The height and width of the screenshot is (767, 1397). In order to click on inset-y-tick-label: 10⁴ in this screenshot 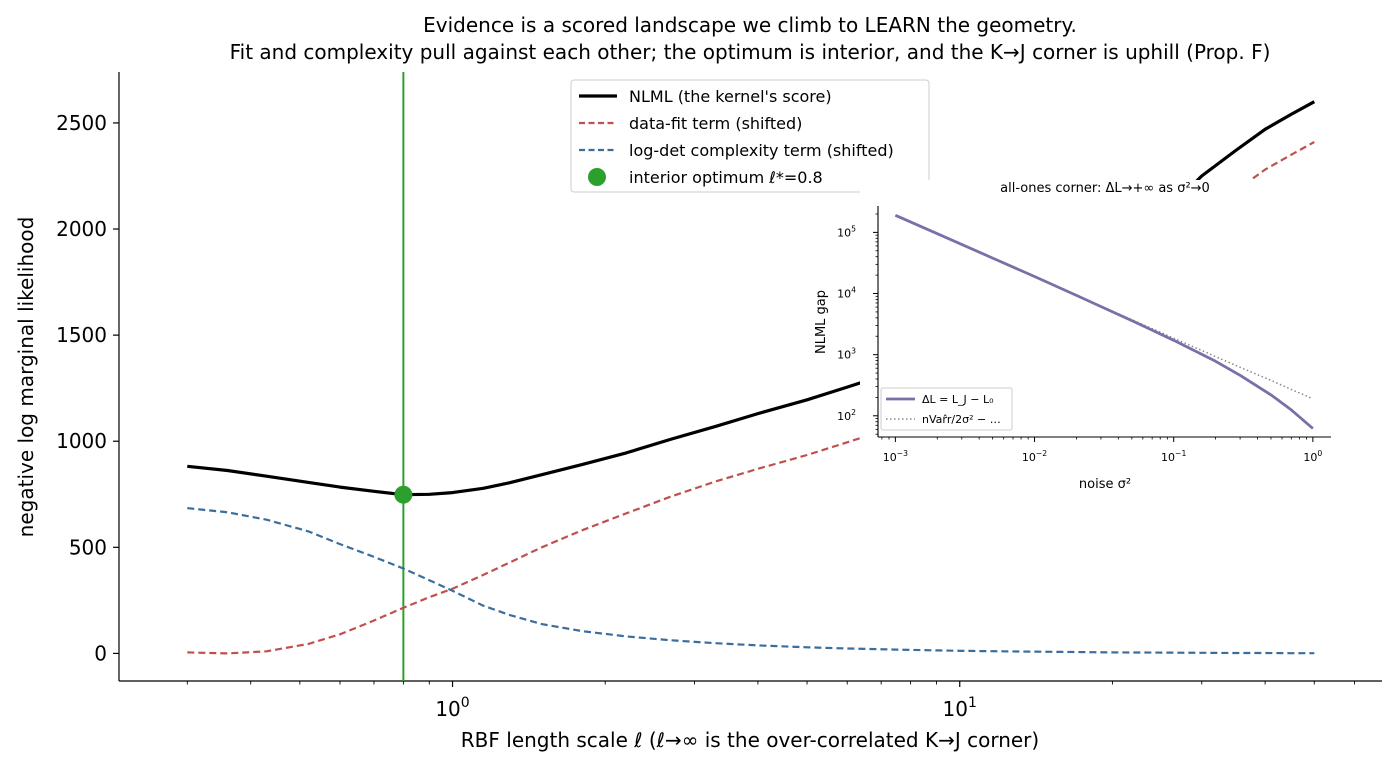, I will do `click(846, 293)`.